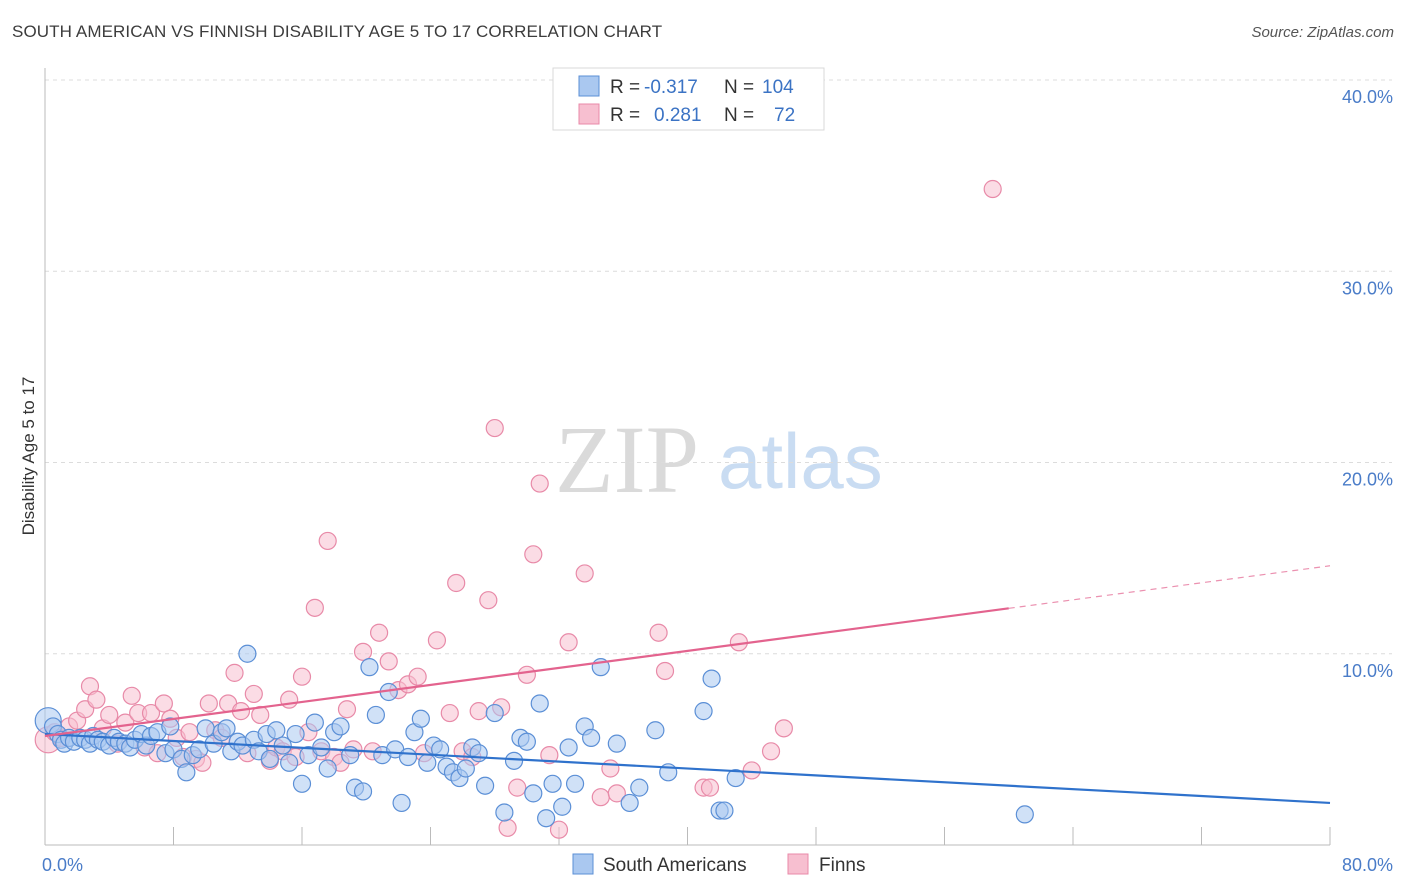  Describe the element at coordinates (583, 864) in the screenshot. I see `bottom-legend-swatch-blue` at that location.